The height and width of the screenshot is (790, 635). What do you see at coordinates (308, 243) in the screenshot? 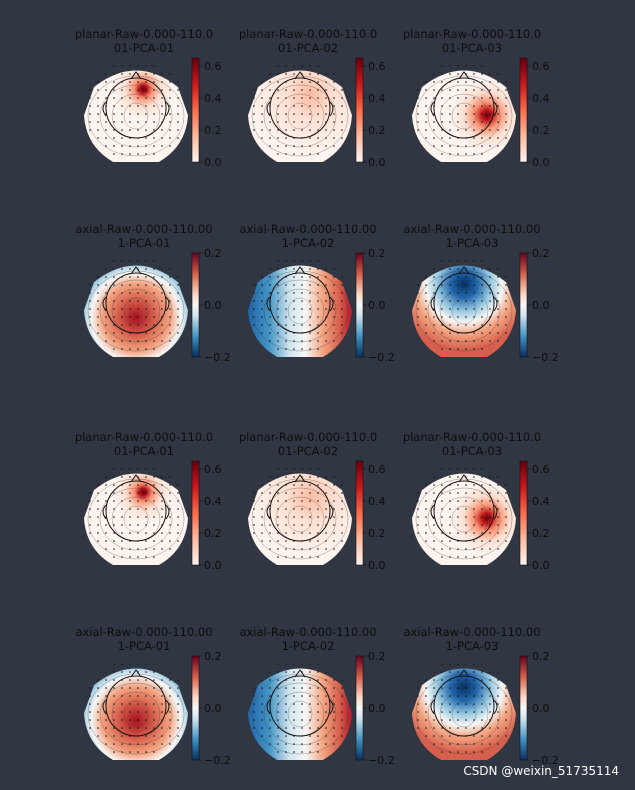
I see `panel-title-line2: 1-PCA-02` at bounding box center [308, 243].